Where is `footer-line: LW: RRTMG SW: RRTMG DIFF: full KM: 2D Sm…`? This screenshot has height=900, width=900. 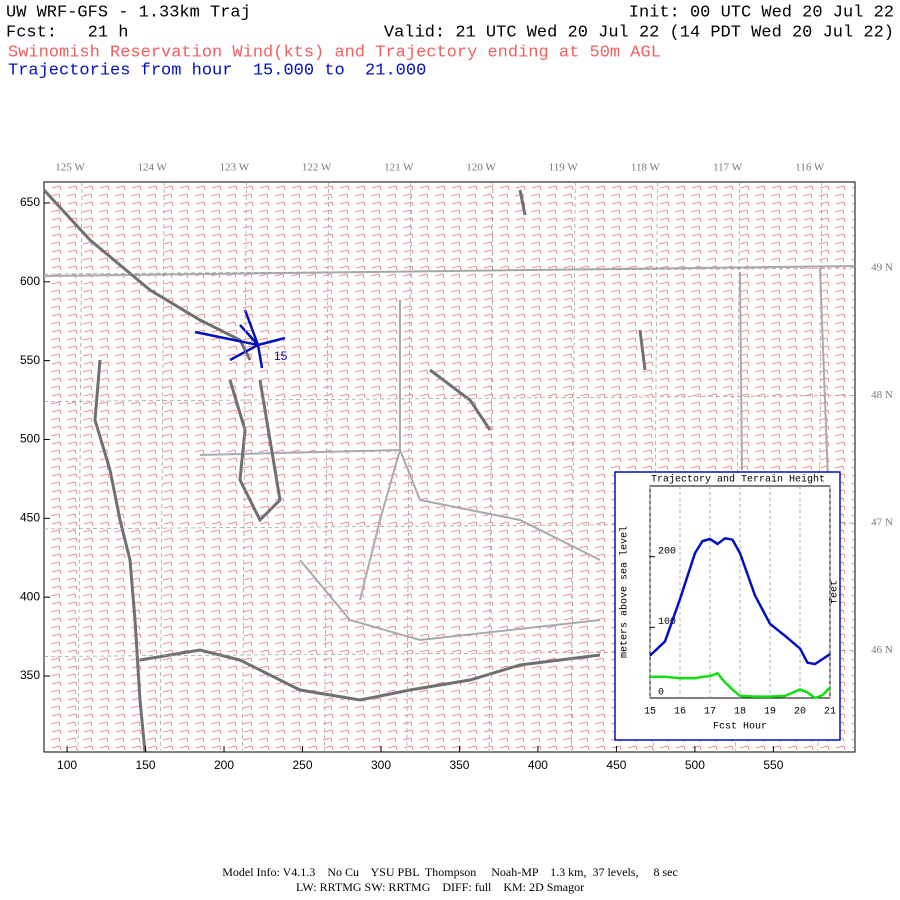 footer-line: LW: RRTMG SW: RRTMG DIFF: full KM: 2D Sm… is located at coordinates (440, 887).